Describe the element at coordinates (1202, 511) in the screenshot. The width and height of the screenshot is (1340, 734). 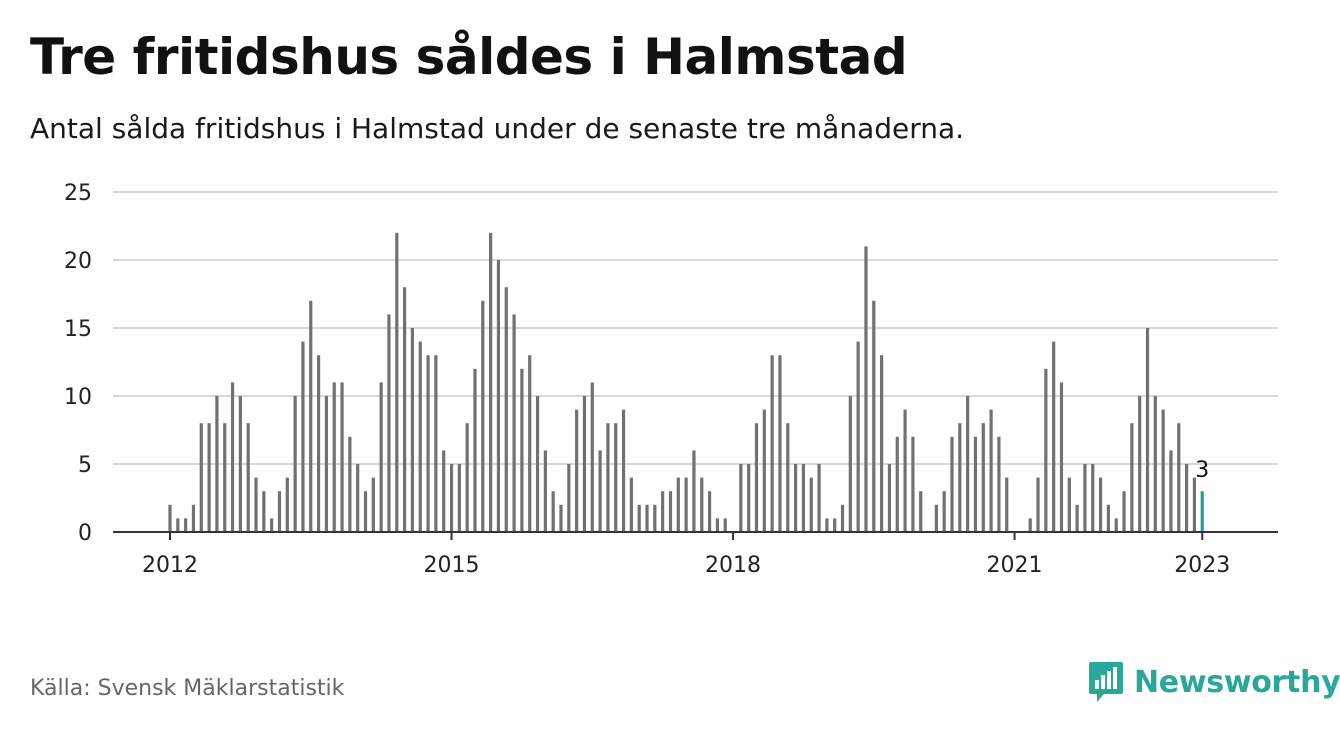
I see `bar-highlight` at that location.